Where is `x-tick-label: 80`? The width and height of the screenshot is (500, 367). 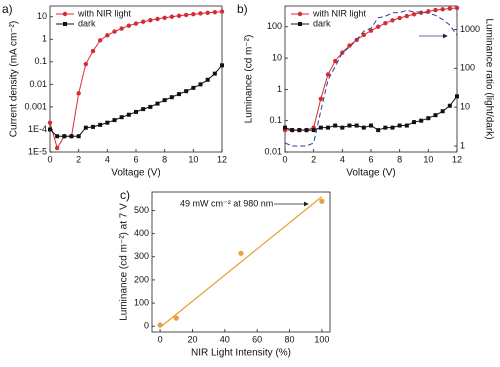 x-tick-label: 80 is located at coordinates (290, 339).